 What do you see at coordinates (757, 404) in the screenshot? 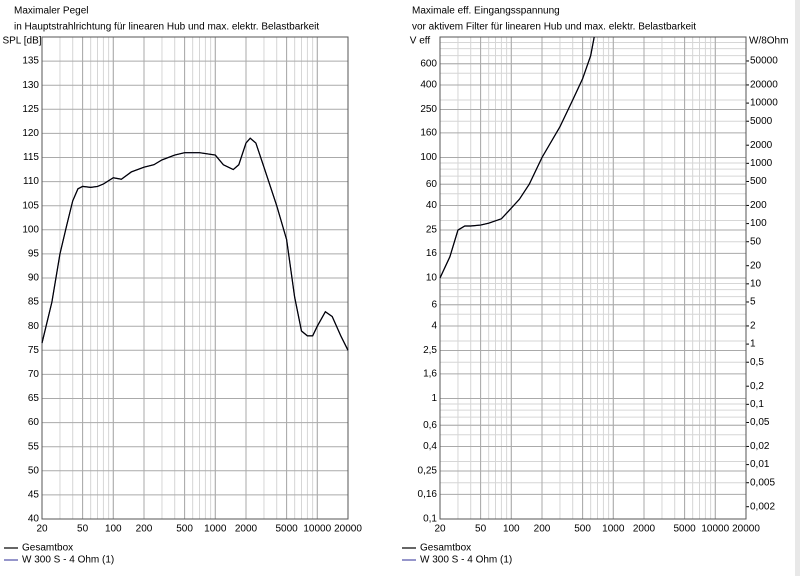
I see `y2-tick-label: 0,1` at bounding box center [757, 404].